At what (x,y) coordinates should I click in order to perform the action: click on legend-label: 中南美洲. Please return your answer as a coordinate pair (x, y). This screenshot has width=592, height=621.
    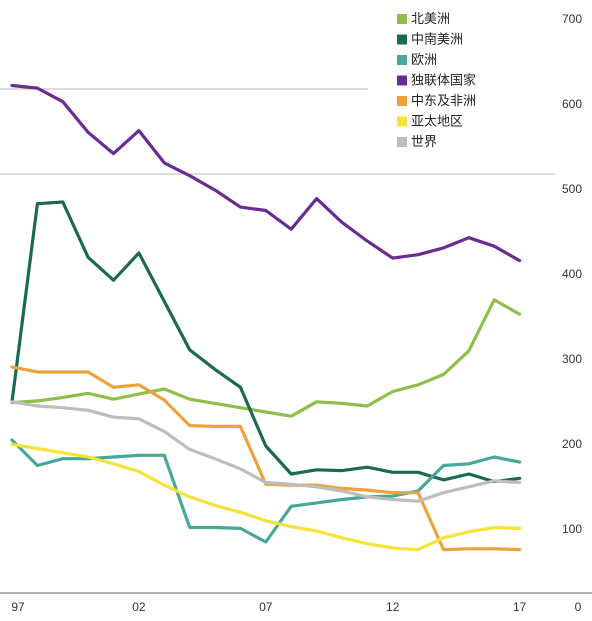
    Looking at the image, I should click on (437, 40).